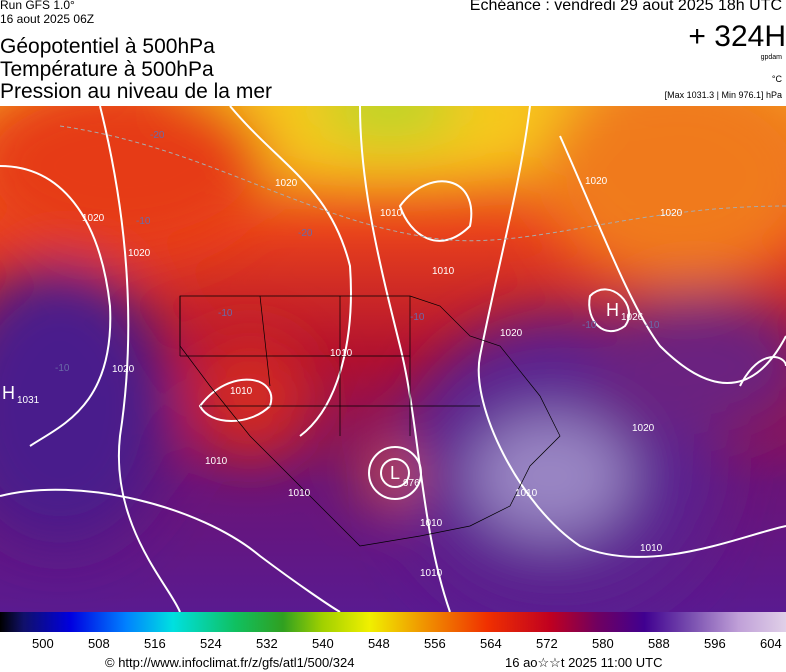 The height and width of the screenshot is (672, 786). What do you see at coordinates (547, 643) in the screenshot?
I see `colorbar-tick: 572` at bounding box center [547, 643].